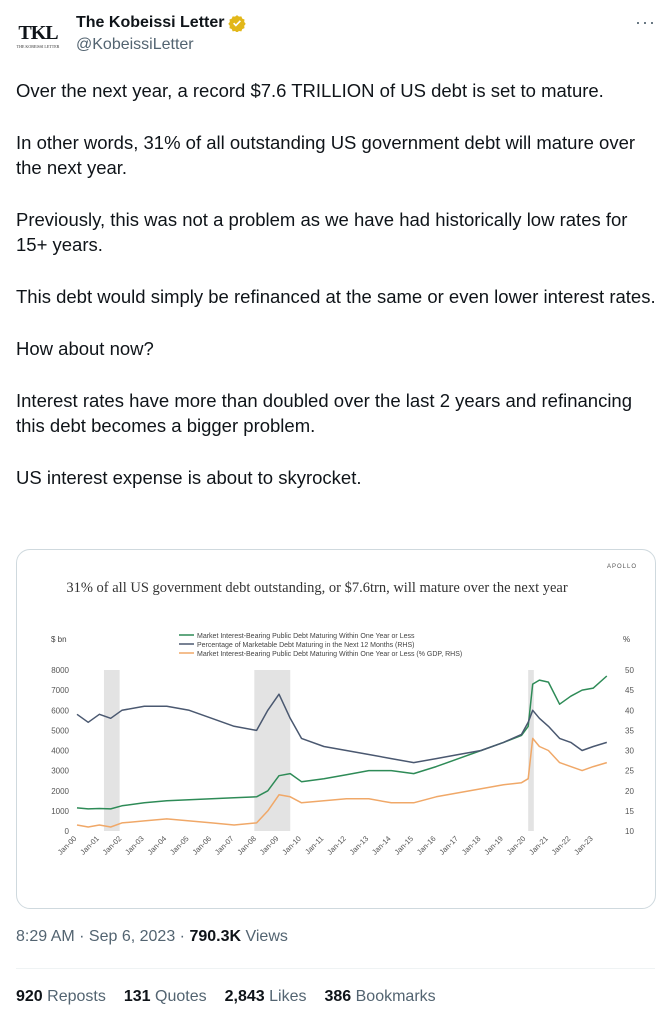 The height and width of the screenshot is (1024, 671). Describe the element at coordinates (67, 831) in the screenshot. I see `left-tick-label: 0` at that location.